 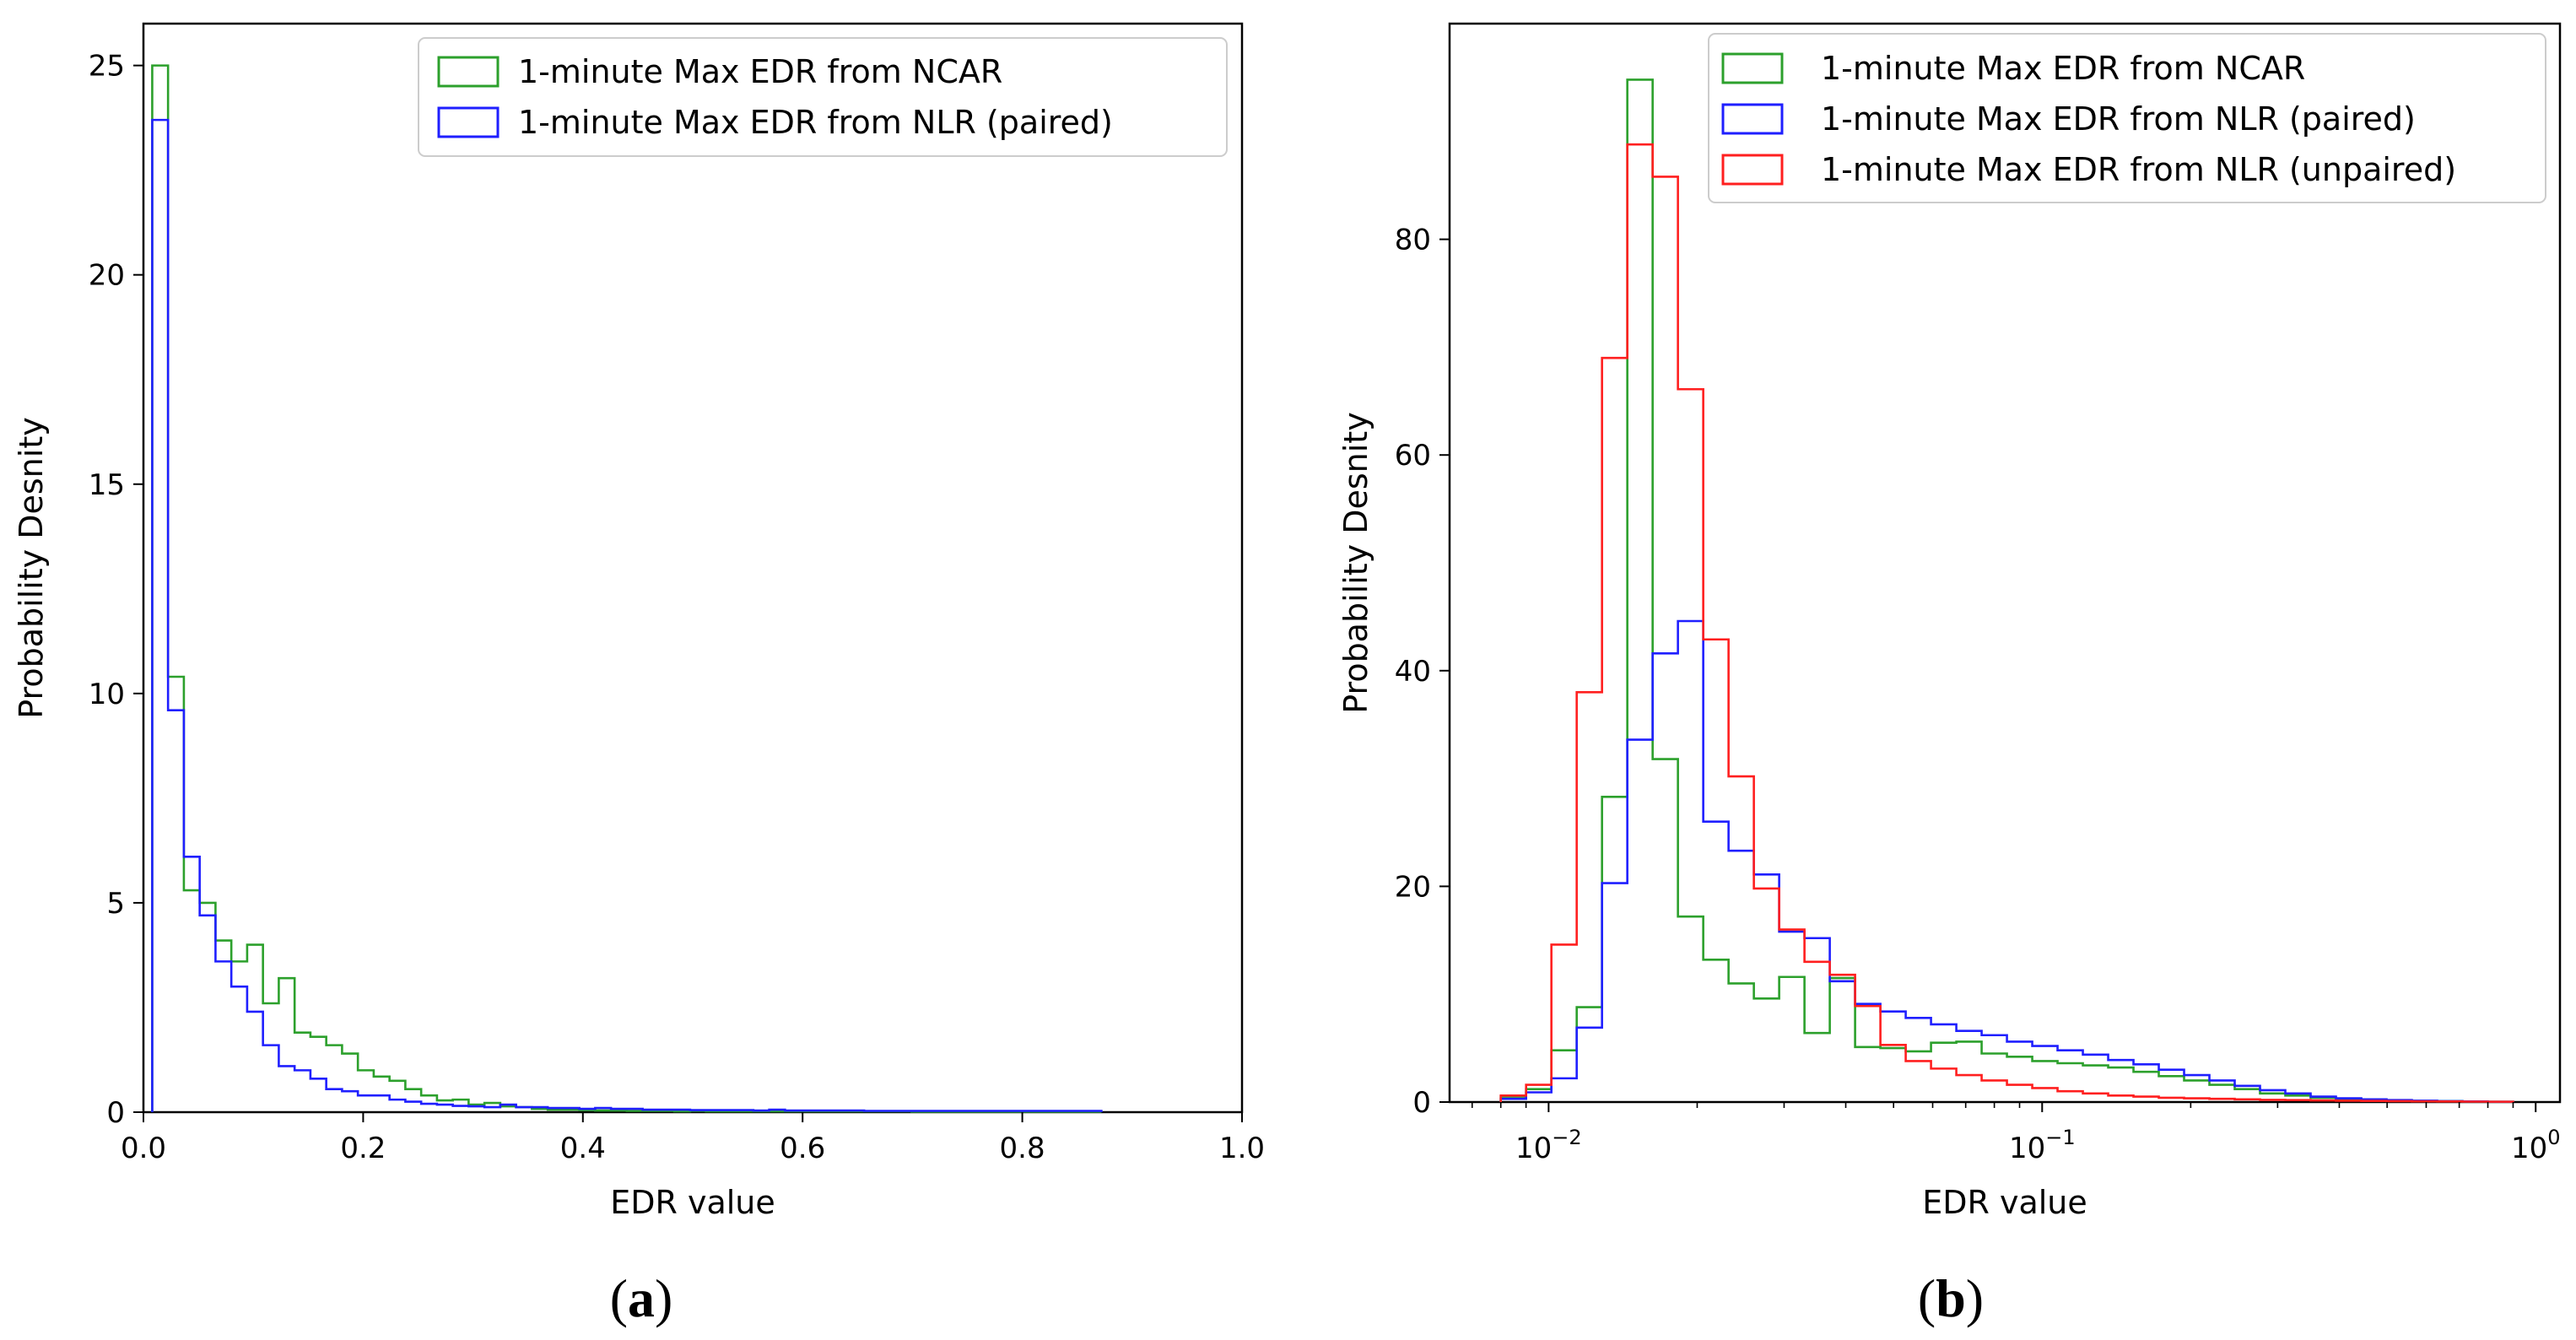 I want to click on chart-b-x-tick-label: 10⁻², so click(x=1548, y=1145).